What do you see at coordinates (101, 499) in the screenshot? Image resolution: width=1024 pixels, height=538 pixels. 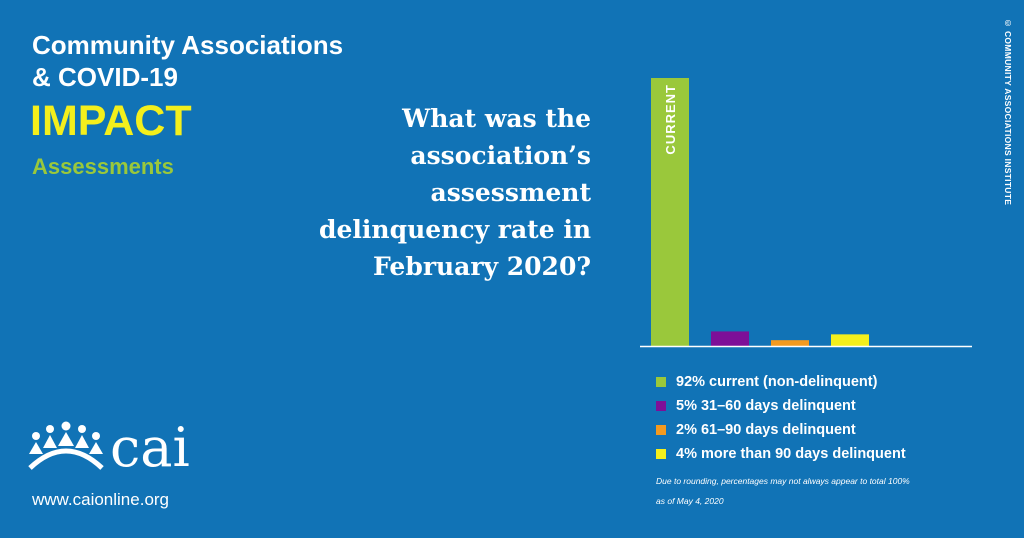 I see `website-link: www.caionline.org` at bounding box center [101, 499].